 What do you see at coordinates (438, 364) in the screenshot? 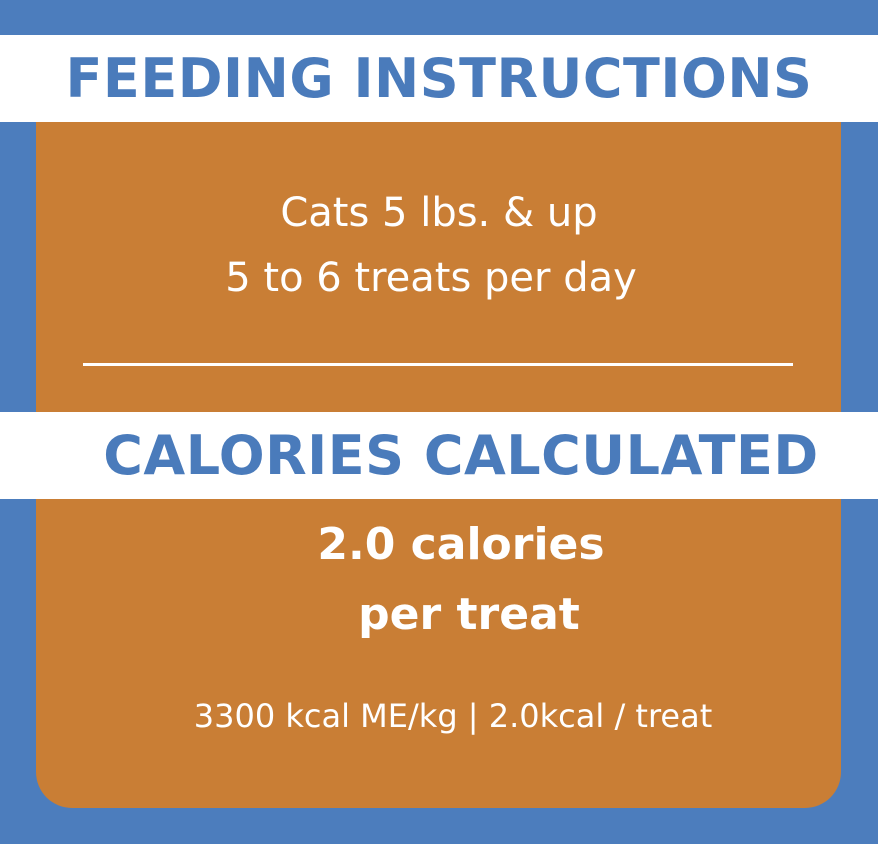
I see `section-divider` at bounding box center [438, 364].